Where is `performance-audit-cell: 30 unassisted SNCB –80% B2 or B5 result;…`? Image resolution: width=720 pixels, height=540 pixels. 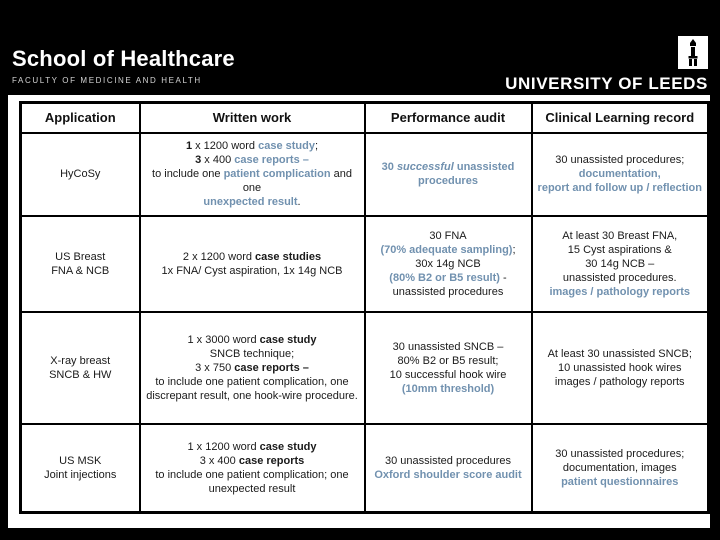 performance-audit-cell: 30 unassisted SNCB –80% B2 or B5 result;… is located at coordinates (448, 367).